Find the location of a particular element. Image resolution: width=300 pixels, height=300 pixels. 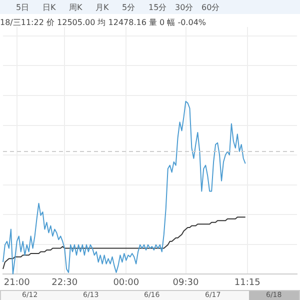

x-tick-label: 21:00 is located at coordinates (17, 283).